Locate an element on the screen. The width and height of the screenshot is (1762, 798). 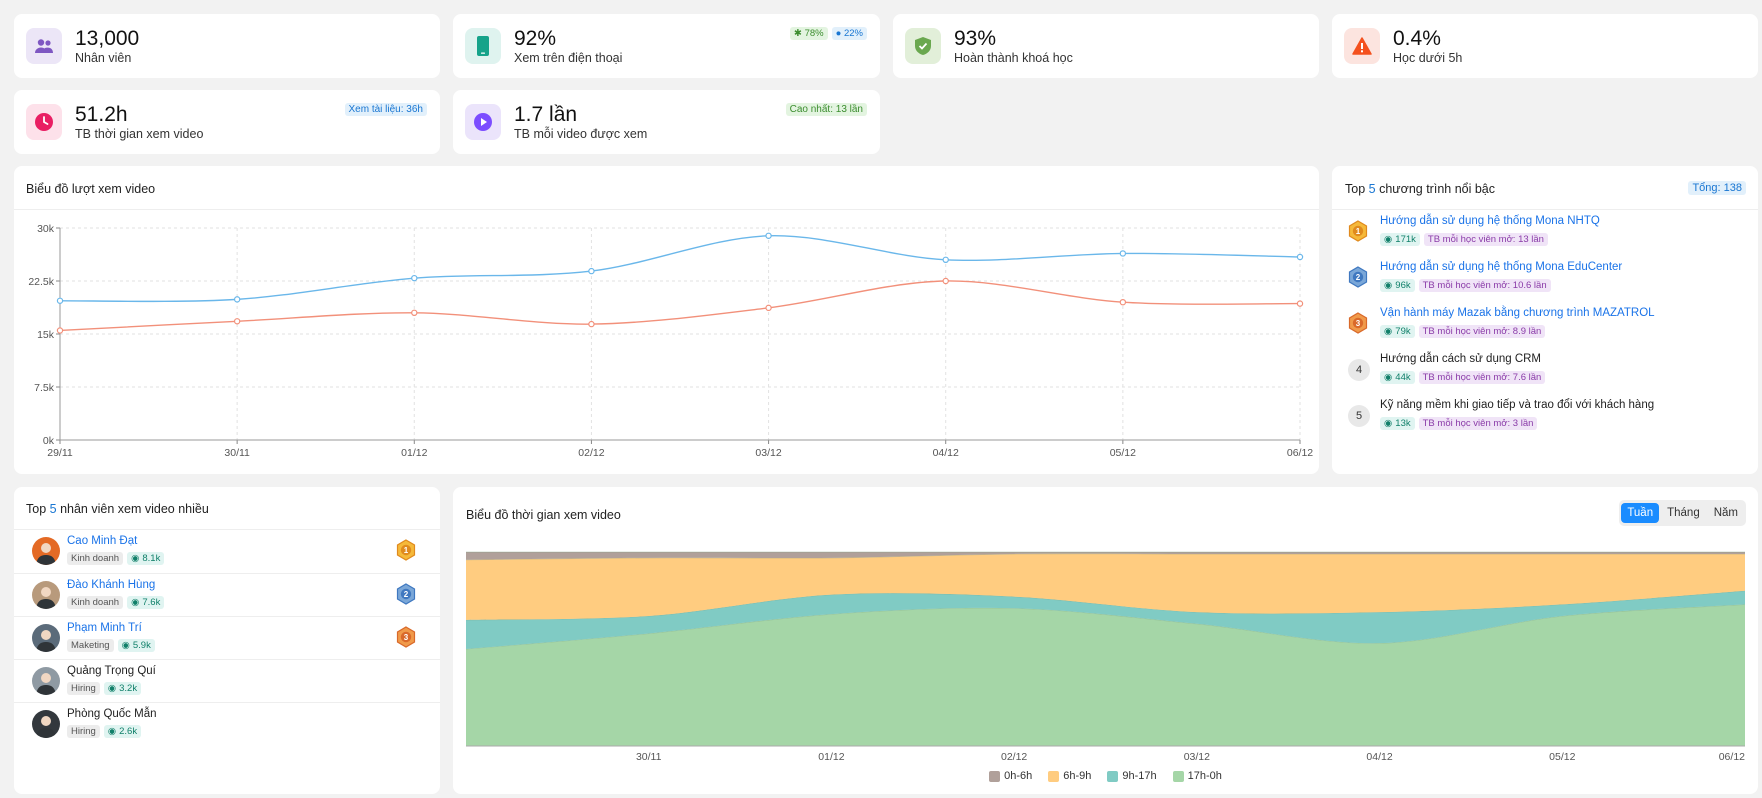
y-tick-label: 7.5k is located at coordinates (44, 388).